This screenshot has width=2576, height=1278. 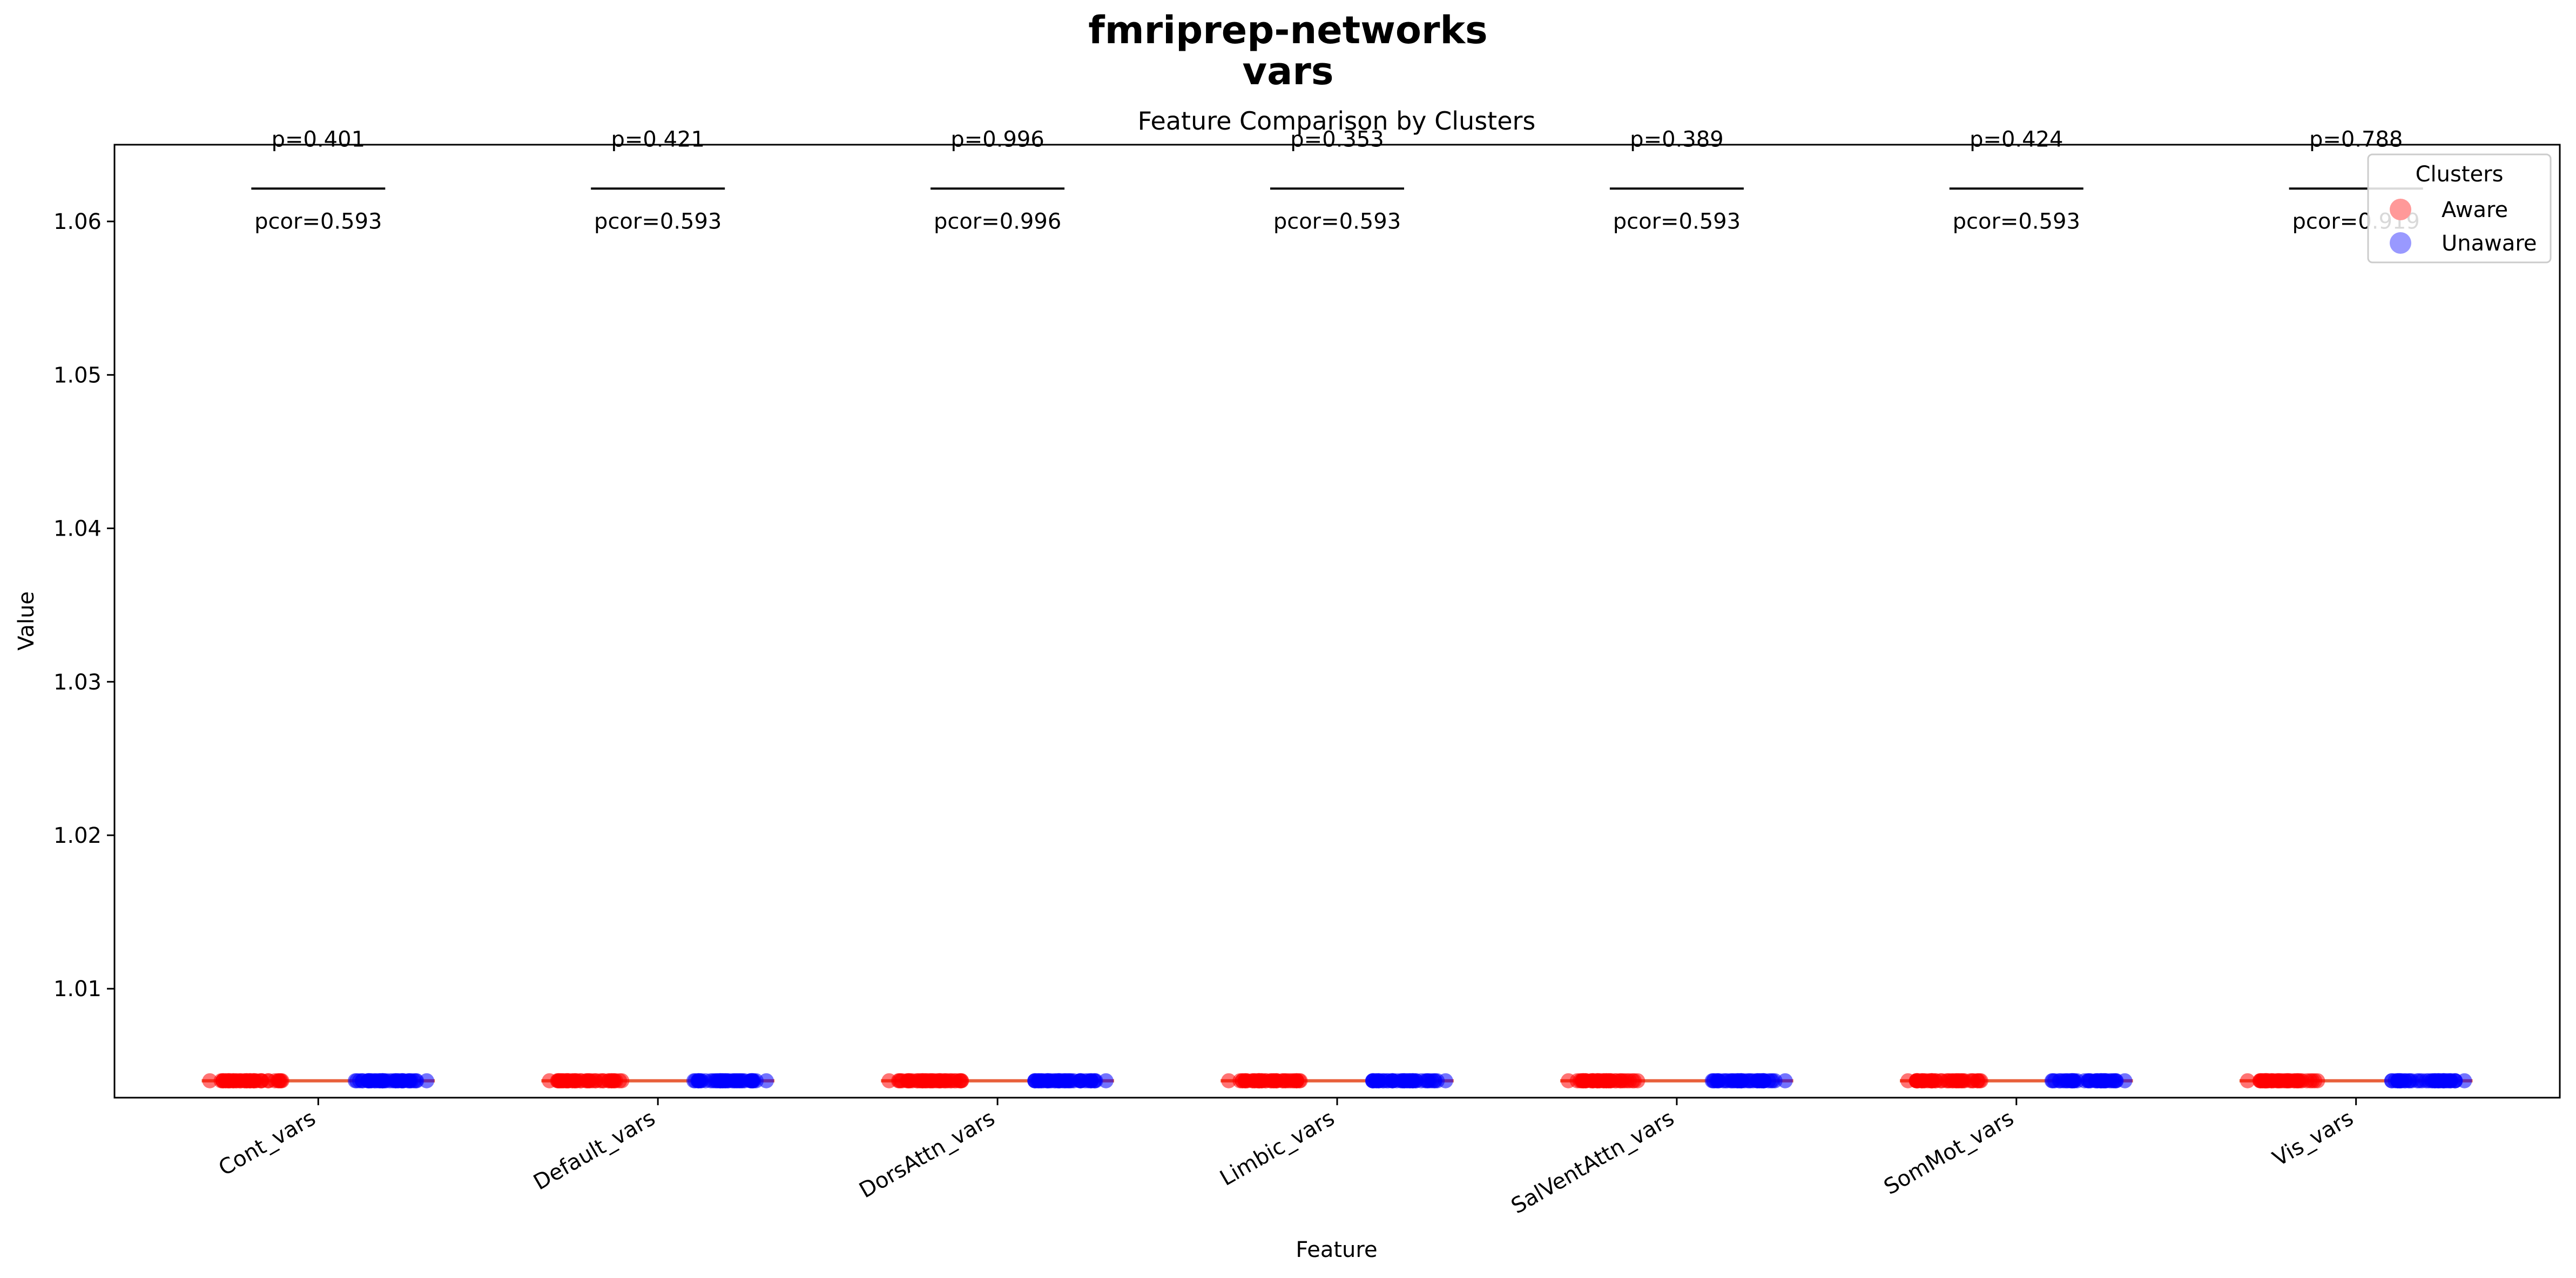 What do you see at coordinates (267, 1143) in the screenshot?
I see `x-tick-label: Cont_vars` at bounding box center [267, 1143].